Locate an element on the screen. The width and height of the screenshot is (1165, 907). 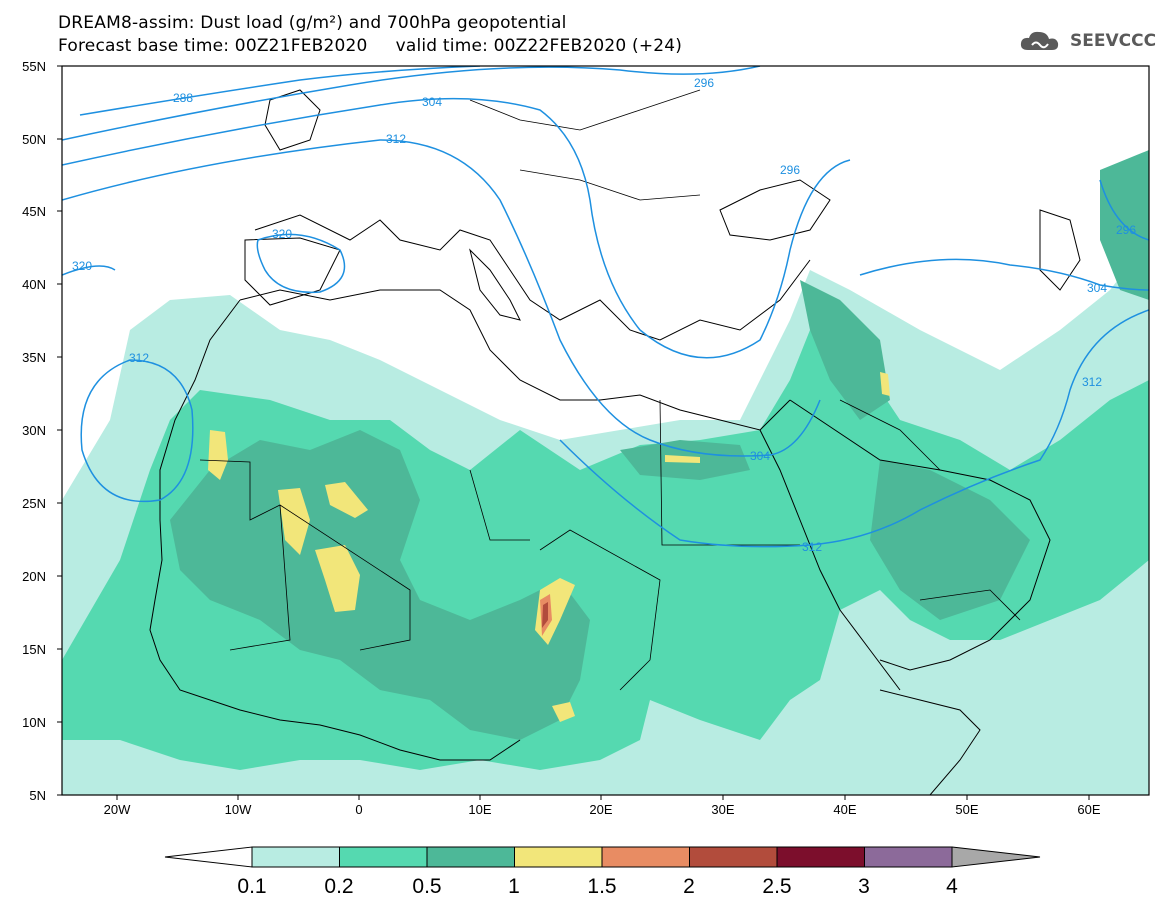
lon-ticks is located at coordinates (603, 797).